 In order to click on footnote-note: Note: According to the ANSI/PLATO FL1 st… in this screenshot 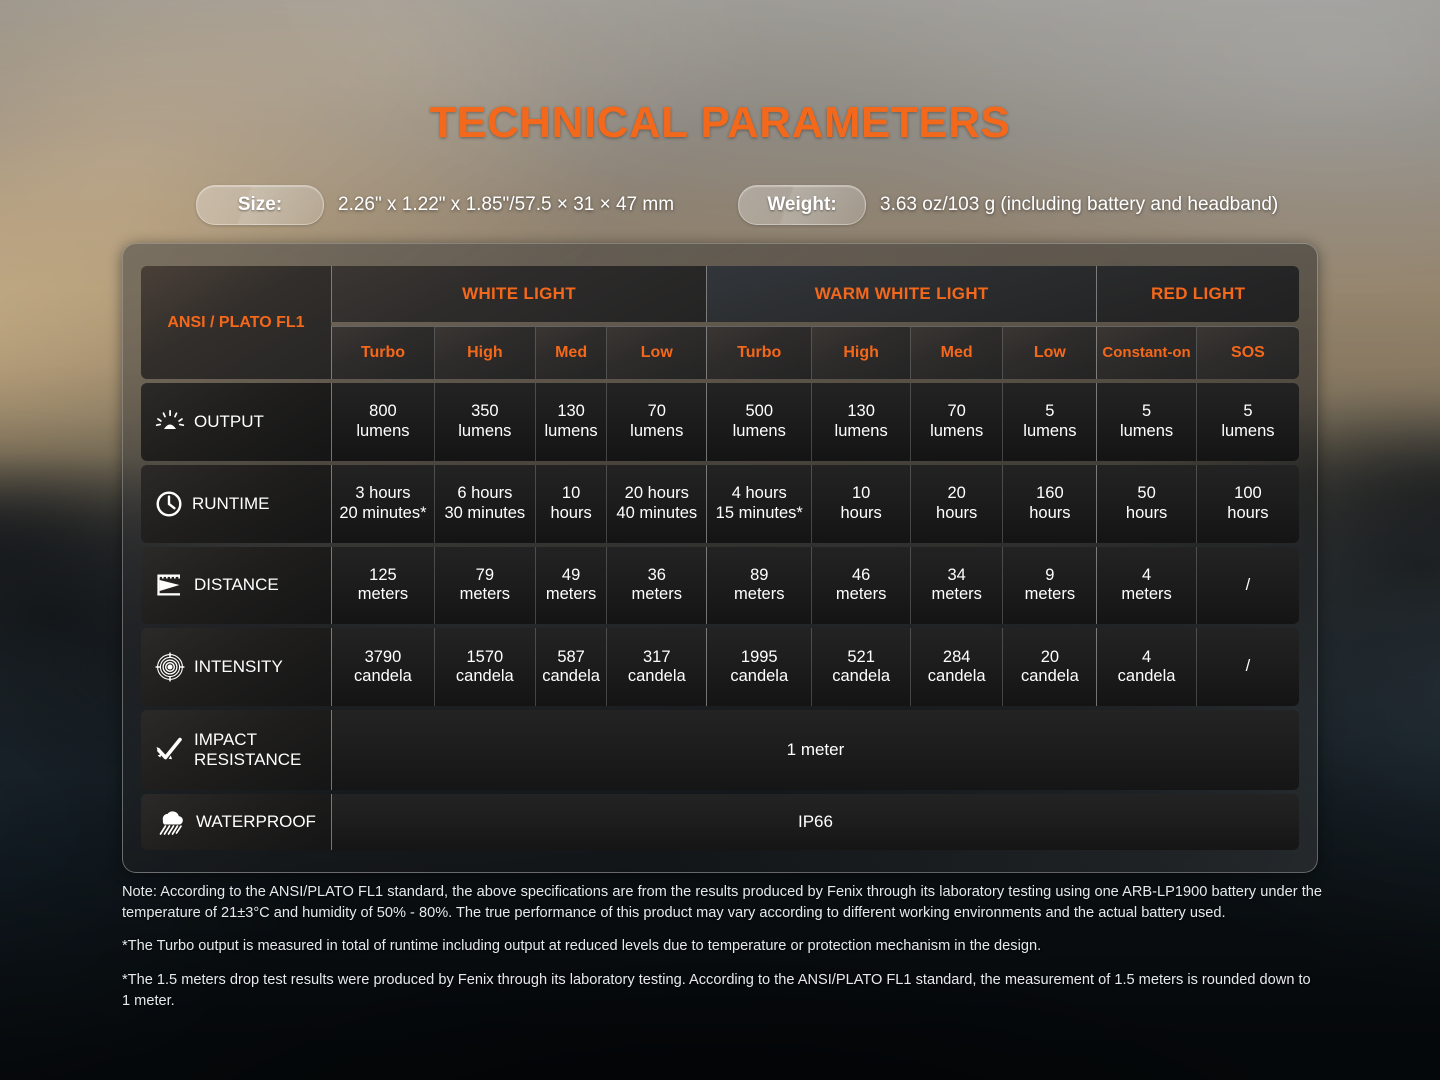, I will do `click(722, 902)`.